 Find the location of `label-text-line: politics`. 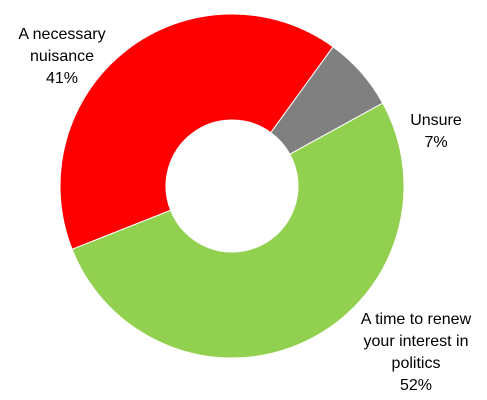

label-text-line: politics is located at coordinates (416, 363).